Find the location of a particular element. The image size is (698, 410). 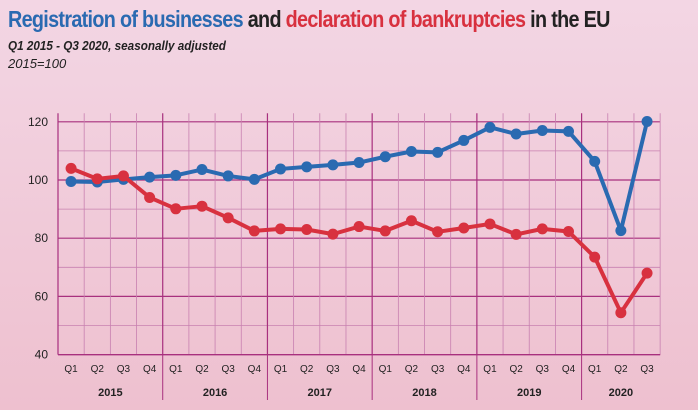

title-and: and is located at coordinates (264, 19).